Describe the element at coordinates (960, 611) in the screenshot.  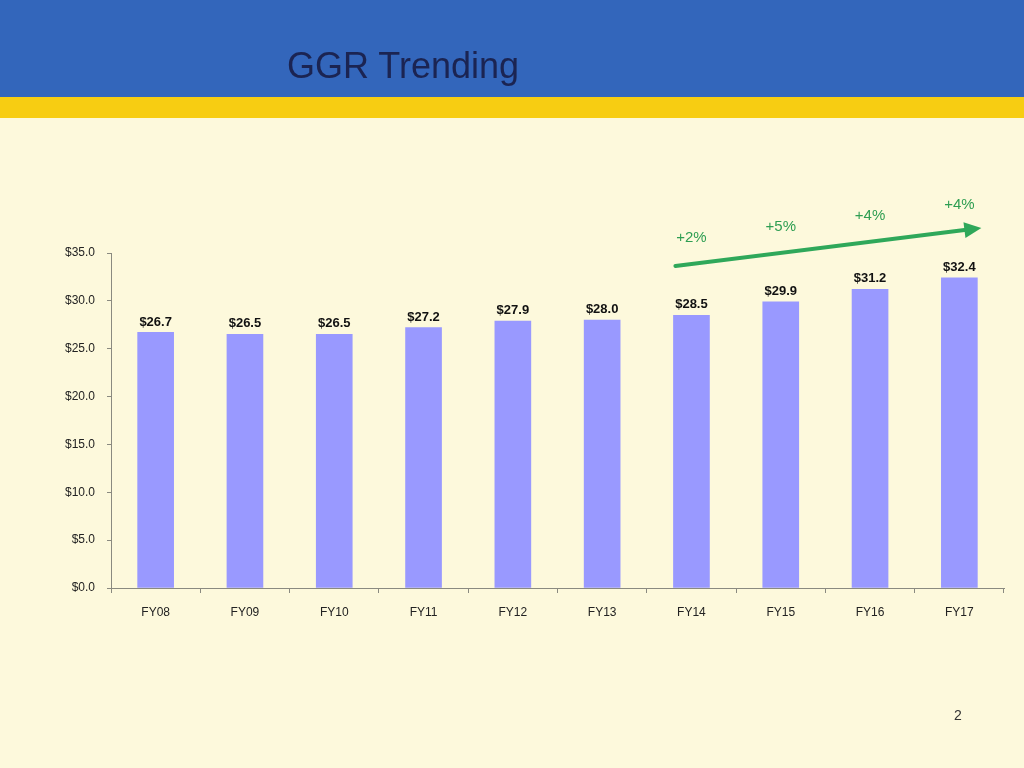
I see `x-tick-label: FY17` at that location.